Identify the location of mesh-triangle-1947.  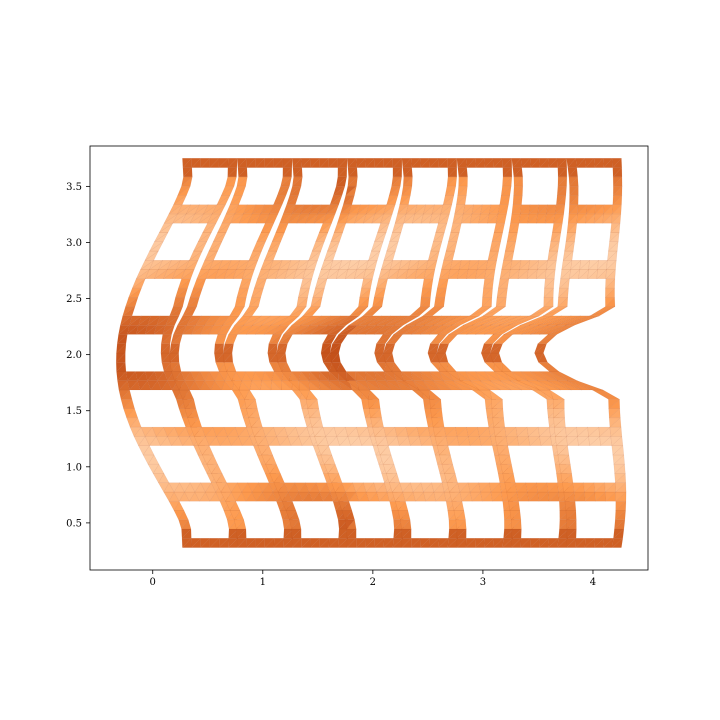
(223, 163).